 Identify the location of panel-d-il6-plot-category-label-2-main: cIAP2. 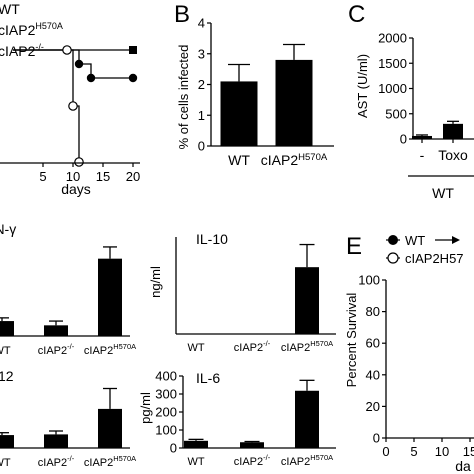
(295, 462).